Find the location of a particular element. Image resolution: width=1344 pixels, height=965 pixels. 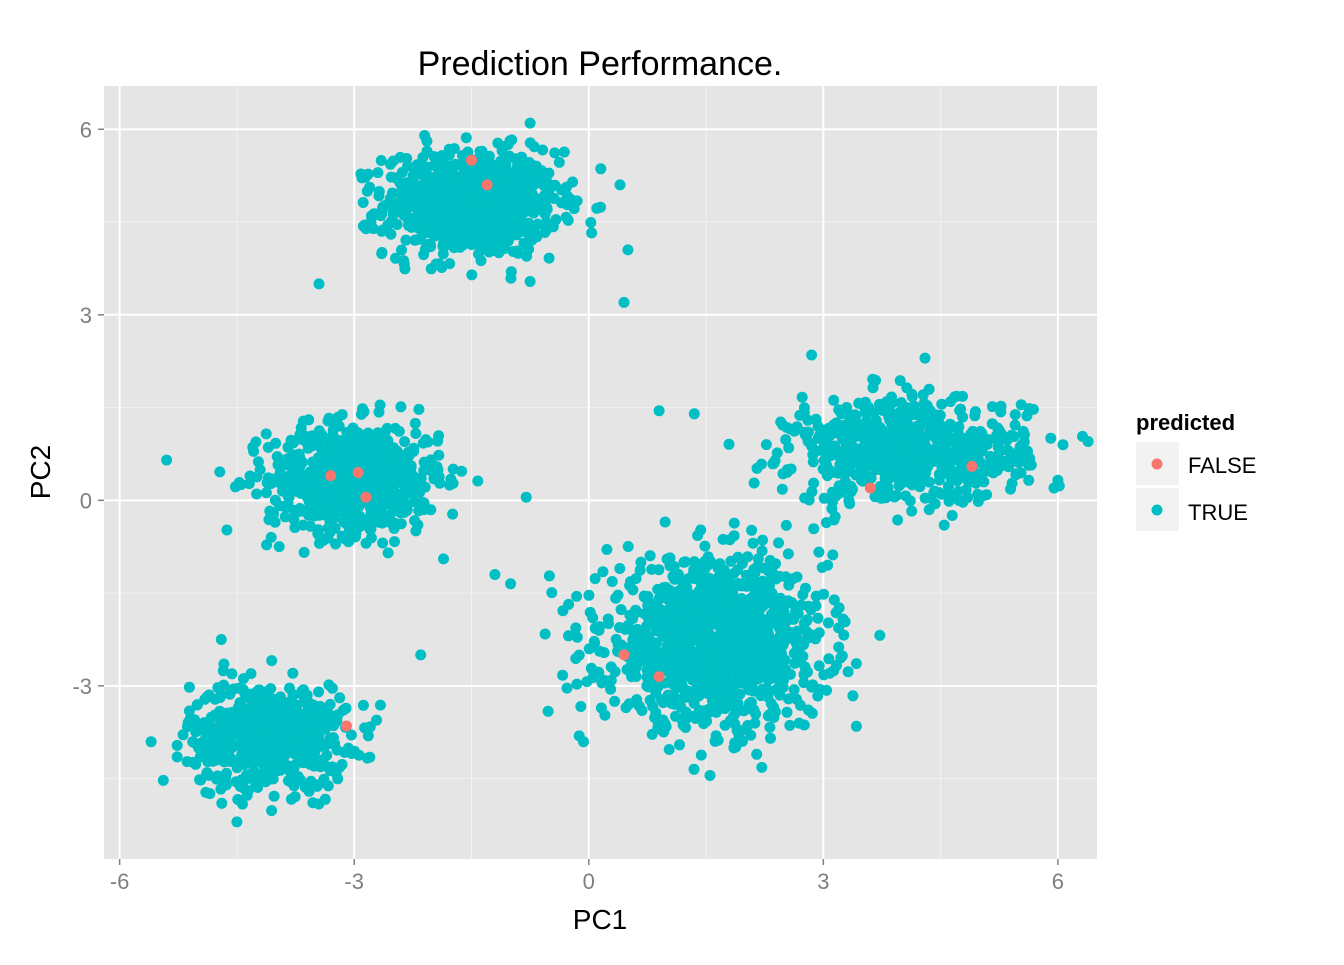

false-point is located at coordinates (870, 488).